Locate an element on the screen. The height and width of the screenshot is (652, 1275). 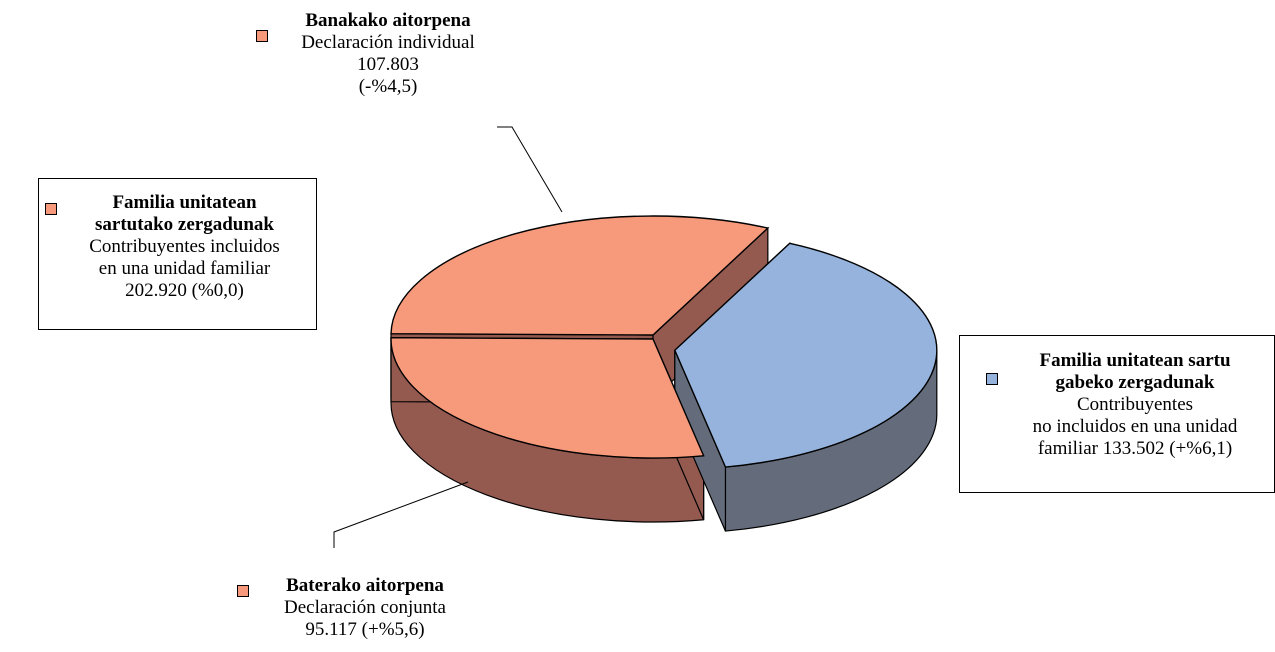
legend-swatch-banakako is located at coordinates (262, 36).